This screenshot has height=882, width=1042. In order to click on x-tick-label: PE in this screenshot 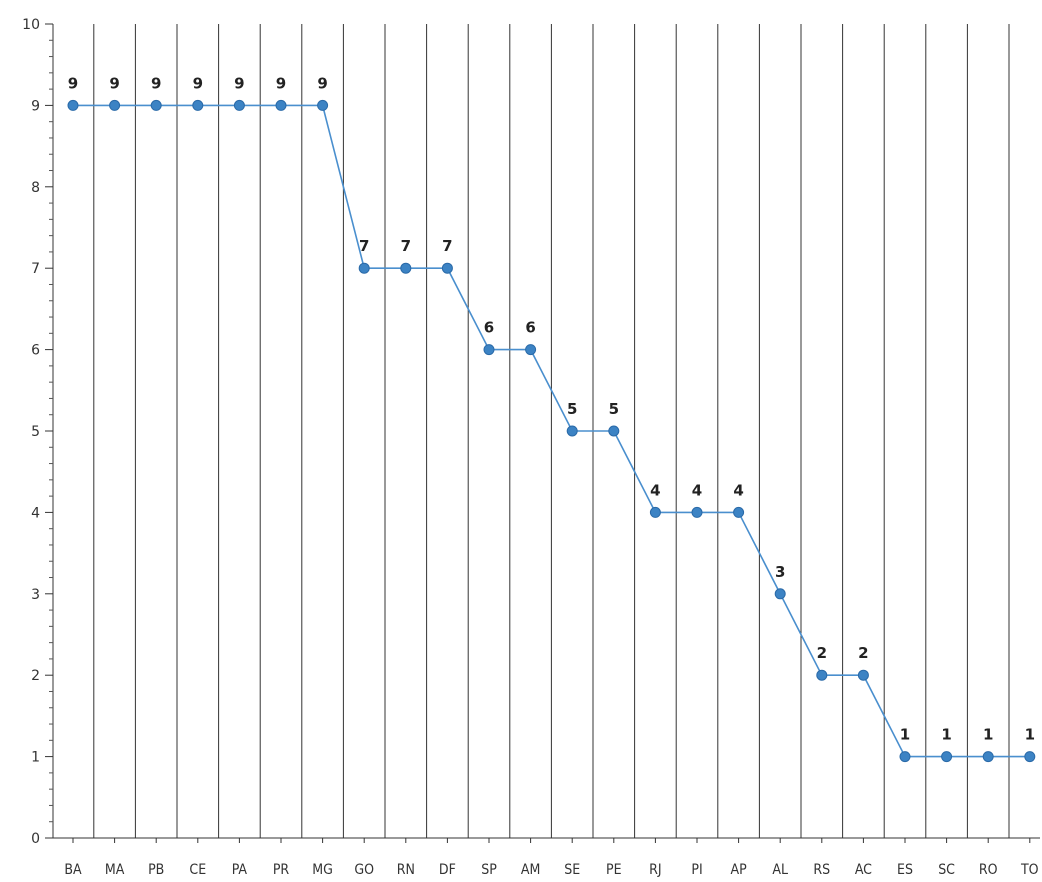, I will do `click(614, 870)`.